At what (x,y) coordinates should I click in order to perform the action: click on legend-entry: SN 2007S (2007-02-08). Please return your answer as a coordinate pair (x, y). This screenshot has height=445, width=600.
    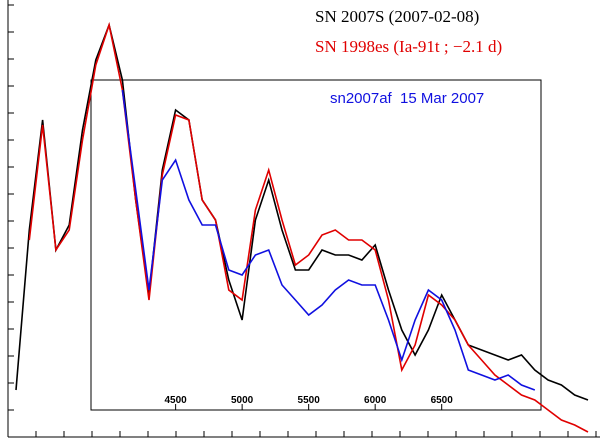
    Looking at the image, I should click on (397, 16).